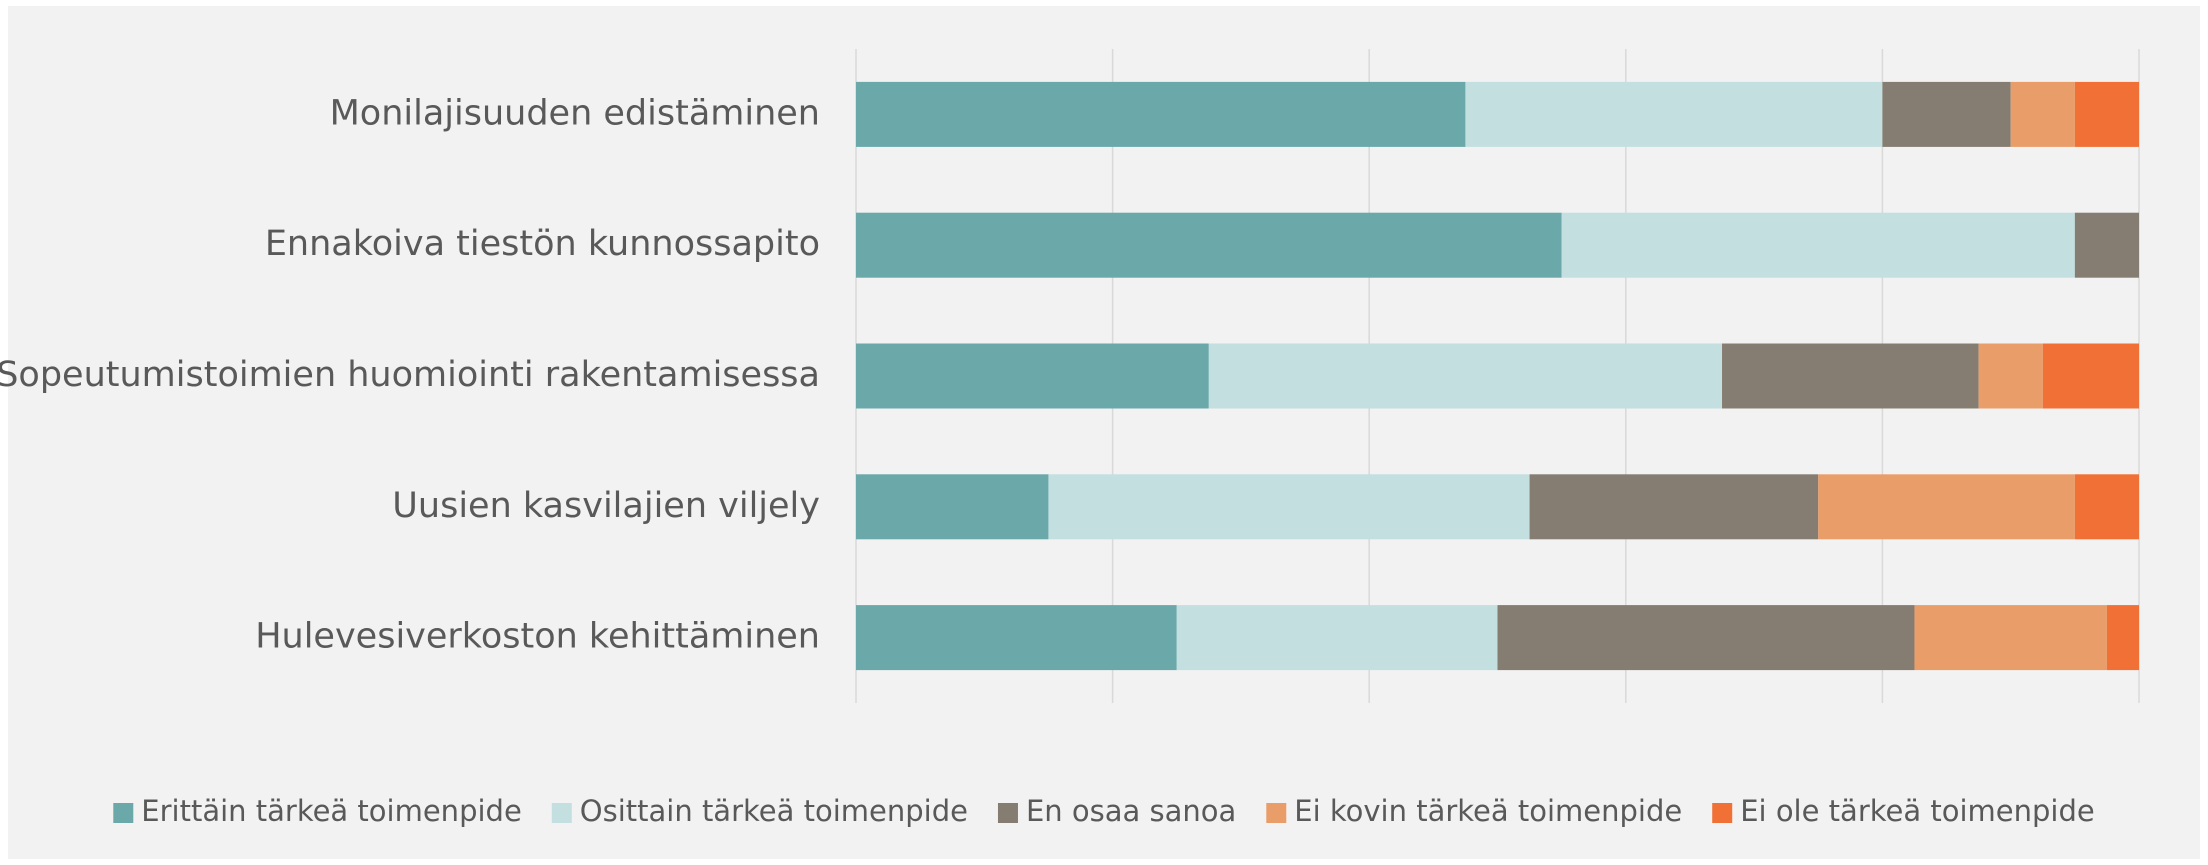  I want to click on y-tick-label: Monilajisuuden edistäminen, so click(575, 113).